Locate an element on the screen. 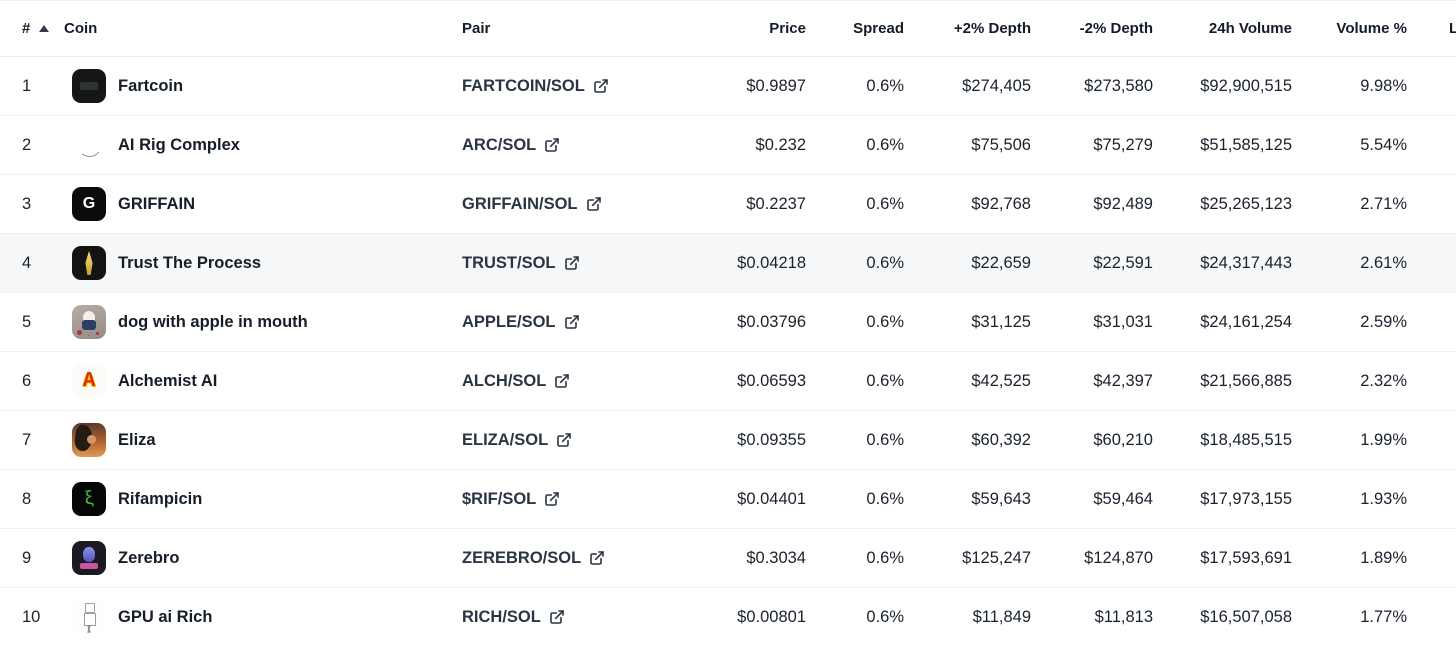 The height and width of the screenshot is (646, 1456). rank-value: 1 is located at coordinates (27, 85).